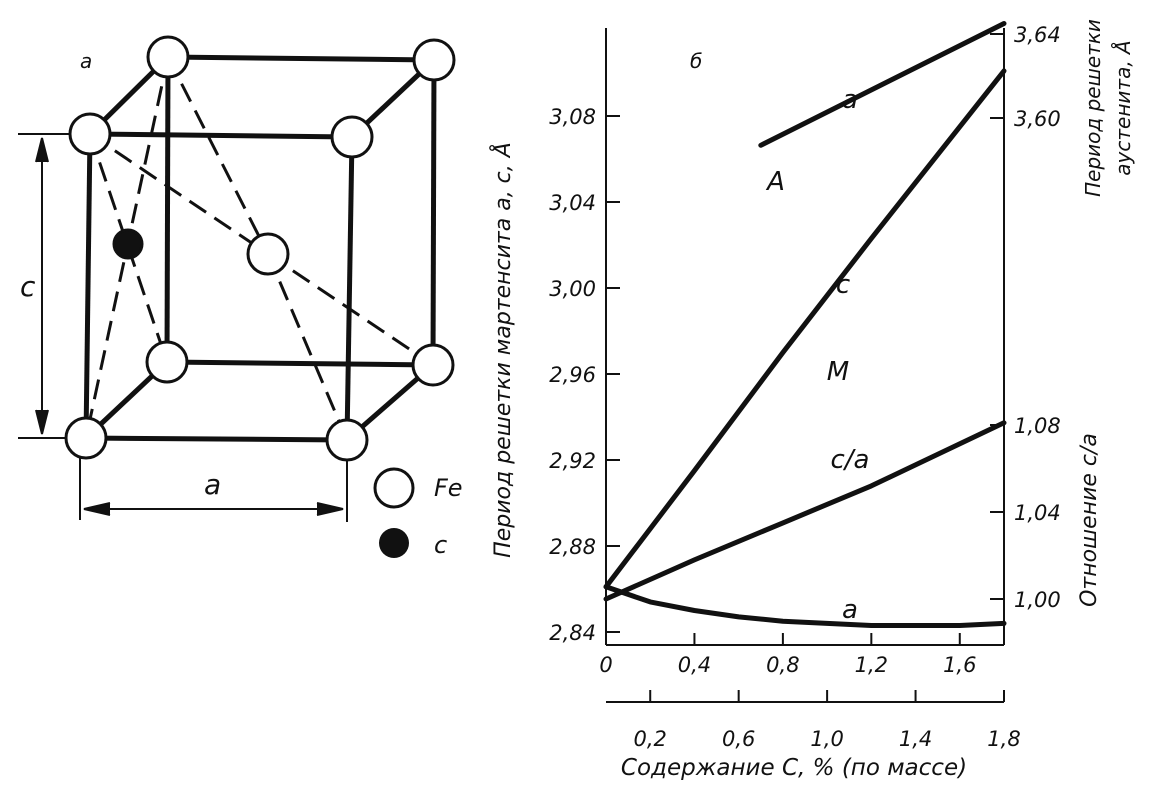 Image resolution: width=1158 pixels, height=795 pixels. I want to click on x-top-tick-label: 0,4, so click(694, 665).